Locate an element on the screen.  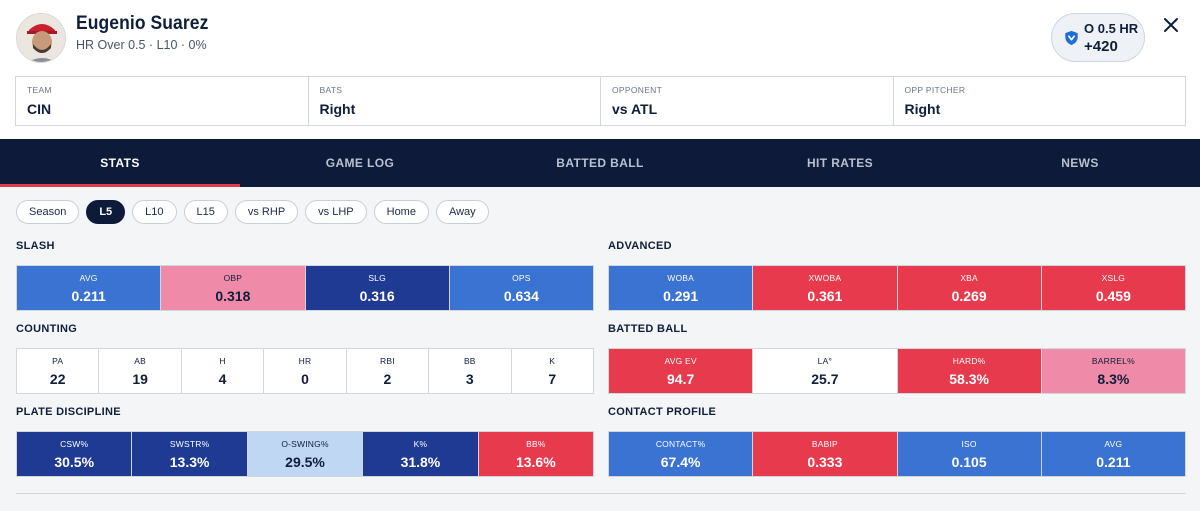
stat-value: 0.333 is located at coordinates (825, 462).